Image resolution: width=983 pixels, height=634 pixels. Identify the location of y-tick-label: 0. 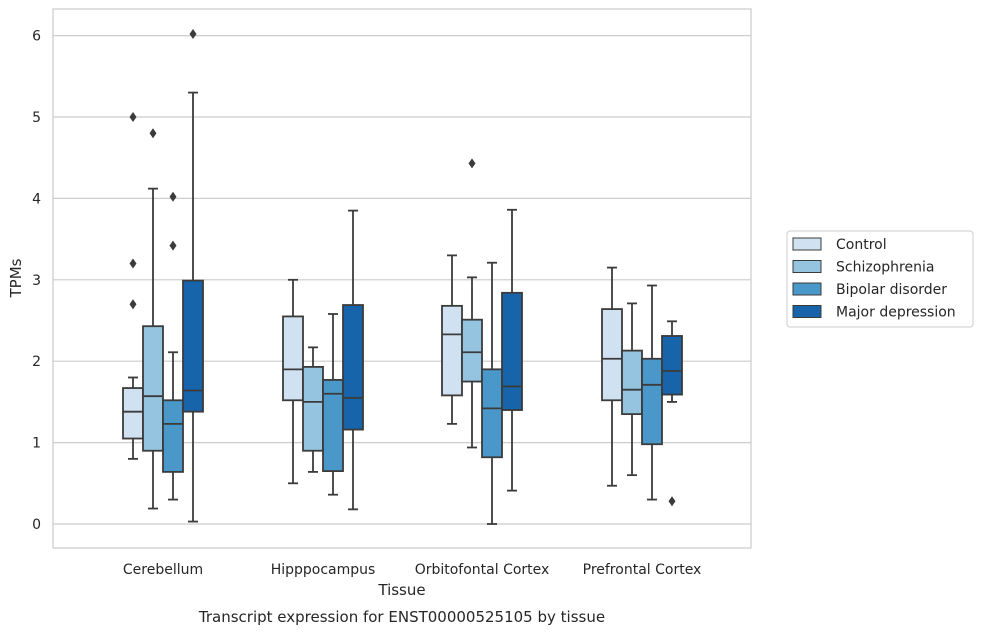
(36, 525).